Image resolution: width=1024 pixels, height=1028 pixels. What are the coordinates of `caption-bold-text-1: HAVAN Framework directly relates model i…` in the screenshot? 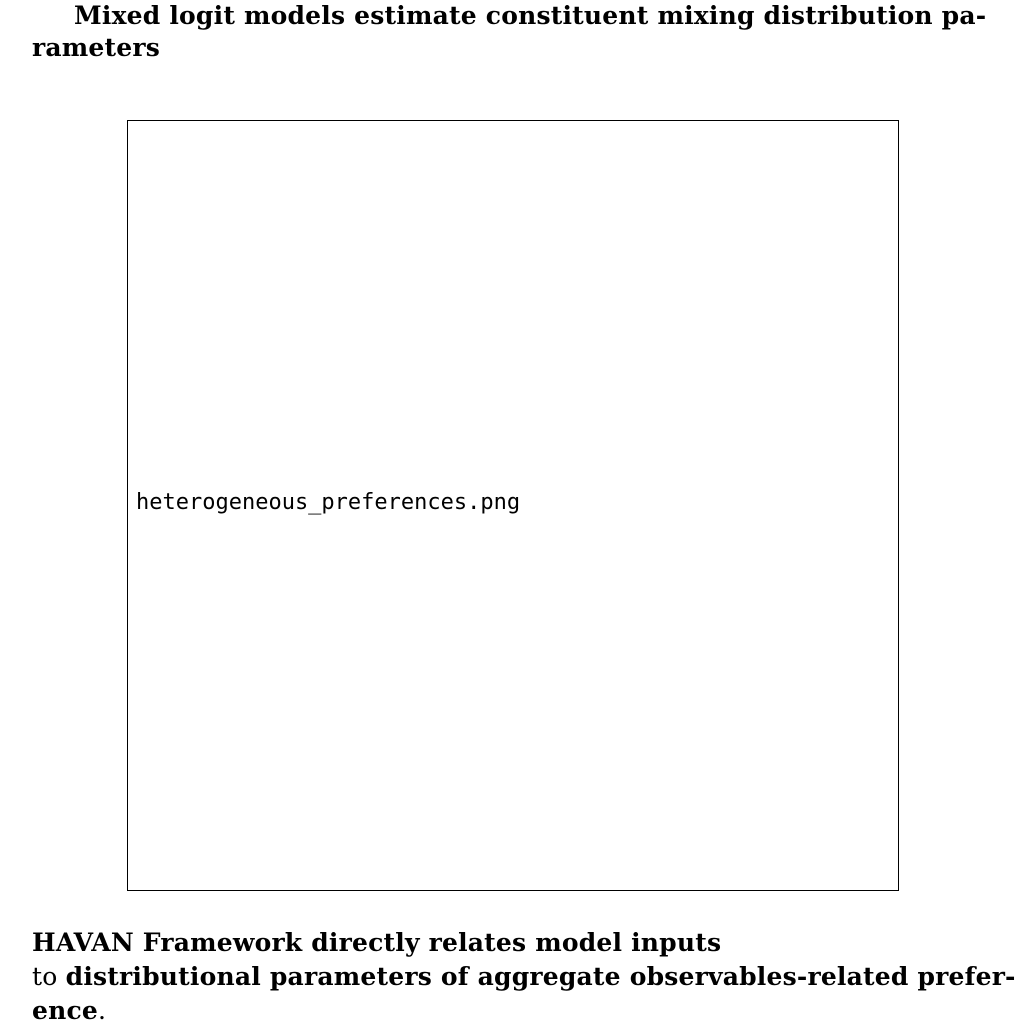 It's located at (377, 942).